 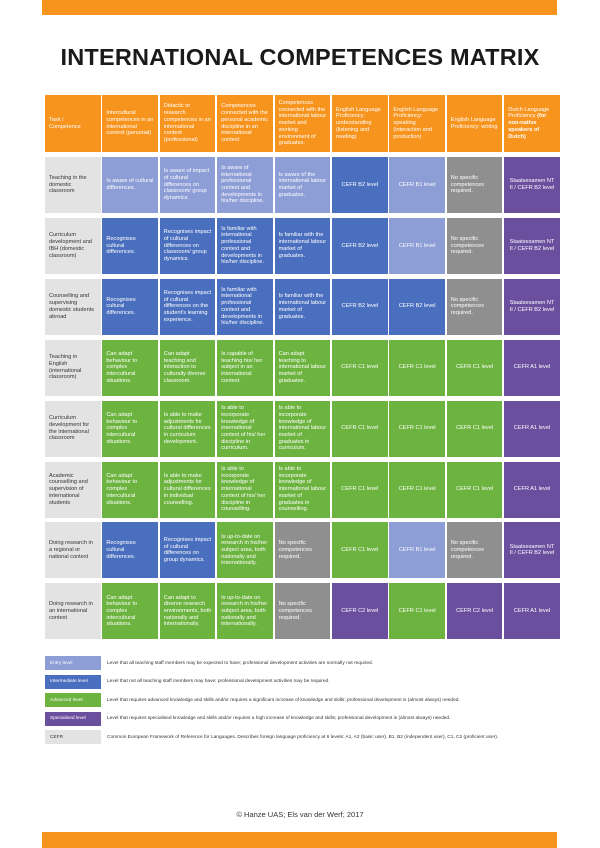 I want to click on title: INTERNATIONAL COMPETENCES MATRIX, so click(x=300, y=57).